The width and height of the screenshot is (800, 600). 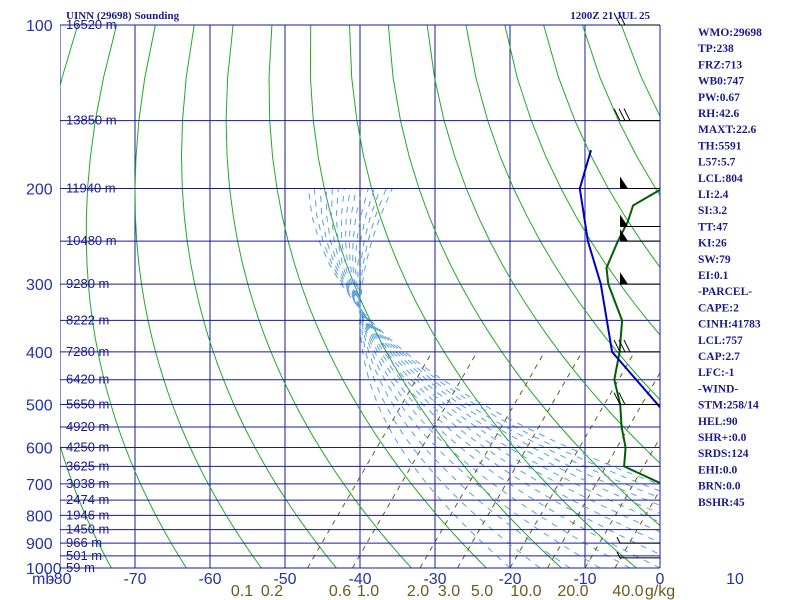 I want to click on mixing-ratio-label: 10.0, so click(x=525, y=591).